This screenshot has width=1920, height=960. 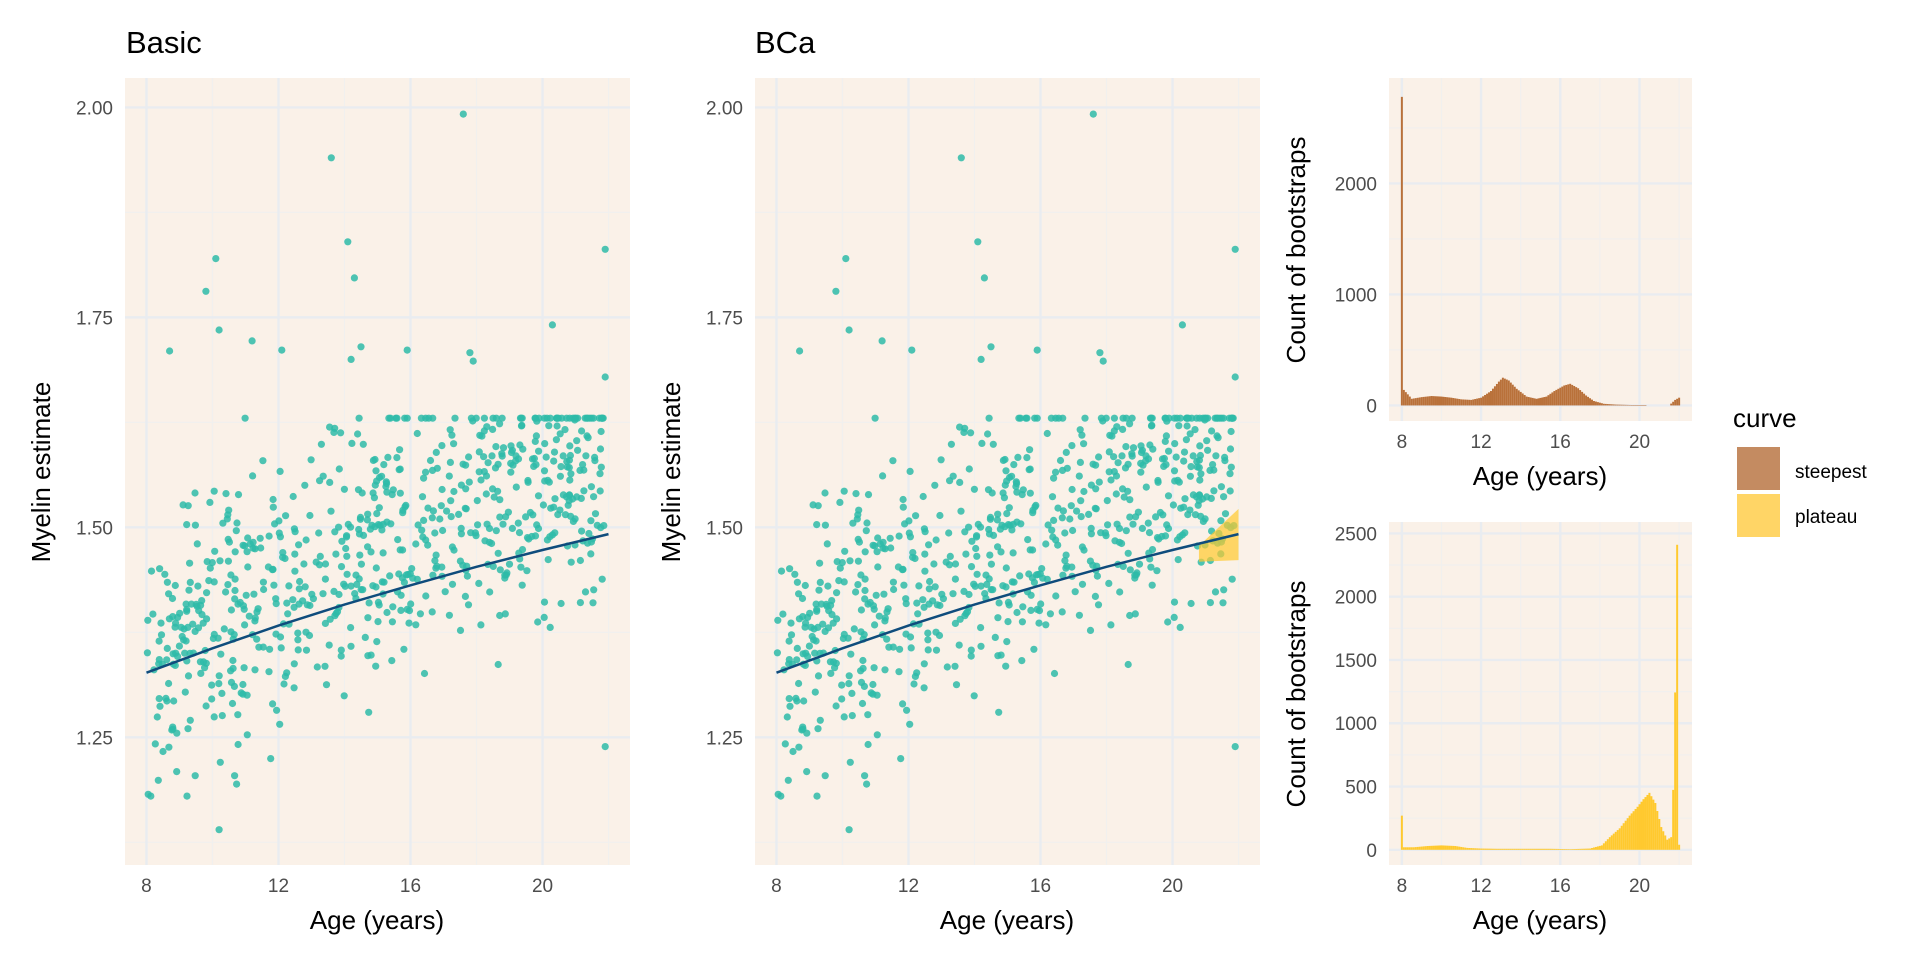 What do you see at coordinates (377, 920) in the screenshot?
I see `basic-x-axis-title: Age (years)` at bounding box center [377, 920].